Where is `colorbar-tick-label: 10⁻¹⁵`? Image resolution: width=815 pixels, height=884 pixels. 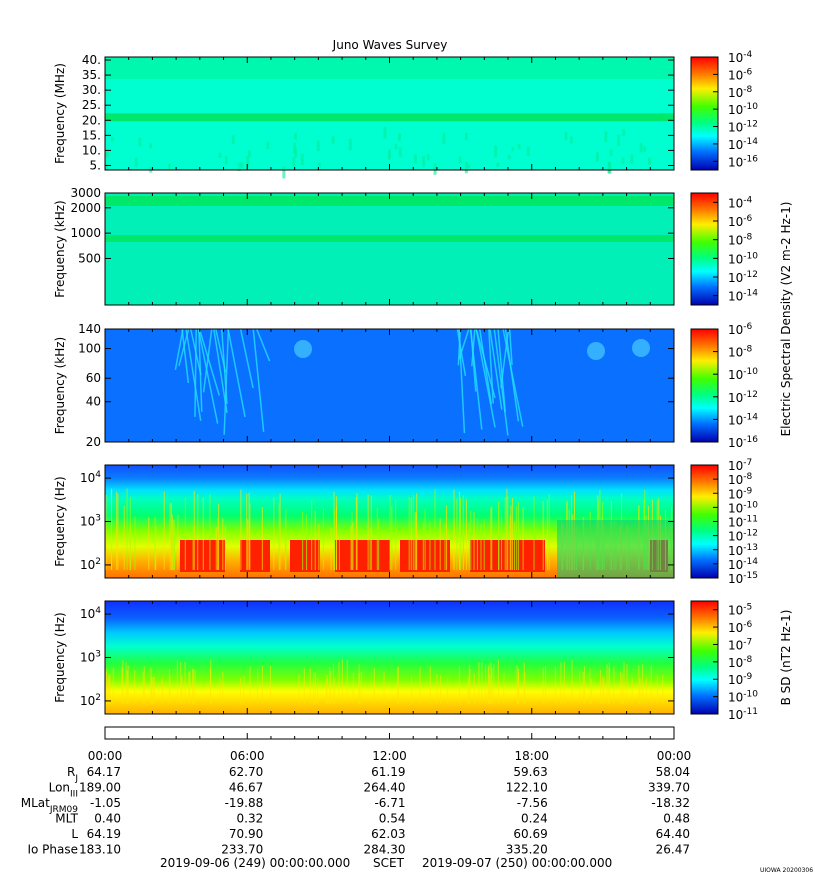
colorbar-tick-label: 10⁻¹⁵ is located at coordinates (743, 578).